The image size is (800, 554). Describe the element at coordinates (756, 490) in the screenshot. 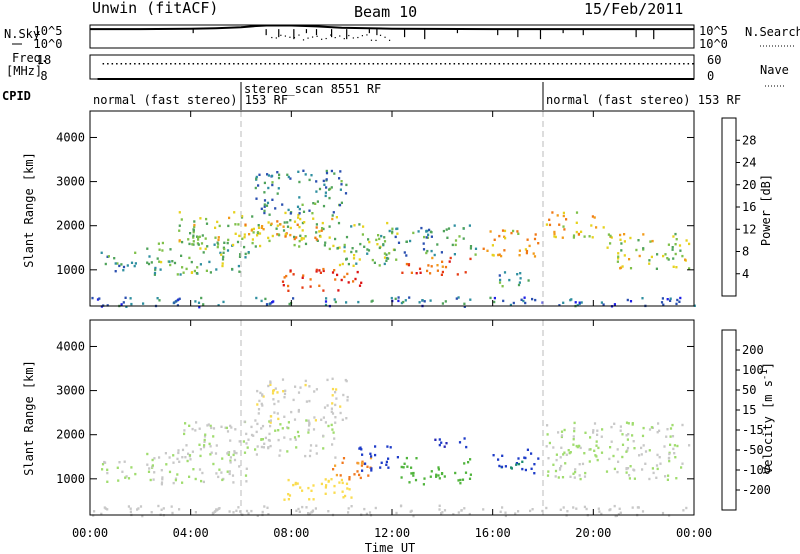

I see `colorbar-tick-label: -200` at that location.